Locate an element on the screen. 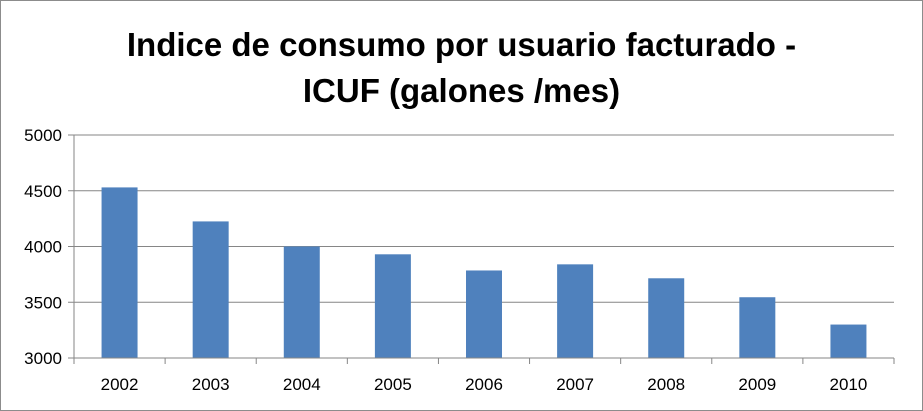  y-tick-label: 4000 is located at coordinates (43, 247).